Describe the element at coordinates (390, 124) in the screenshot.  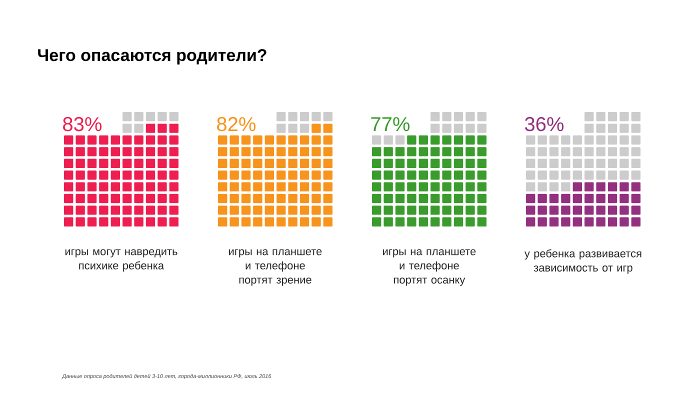
I see `data-label: 77%` at that location.